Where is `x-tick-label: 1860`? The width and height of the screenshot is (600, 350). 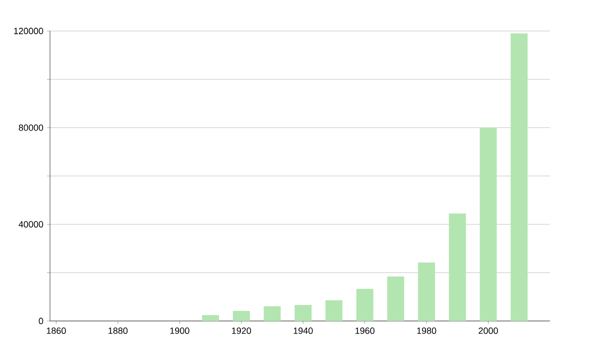
x-tick-label: 1860 is located at coordinates (56, 331).